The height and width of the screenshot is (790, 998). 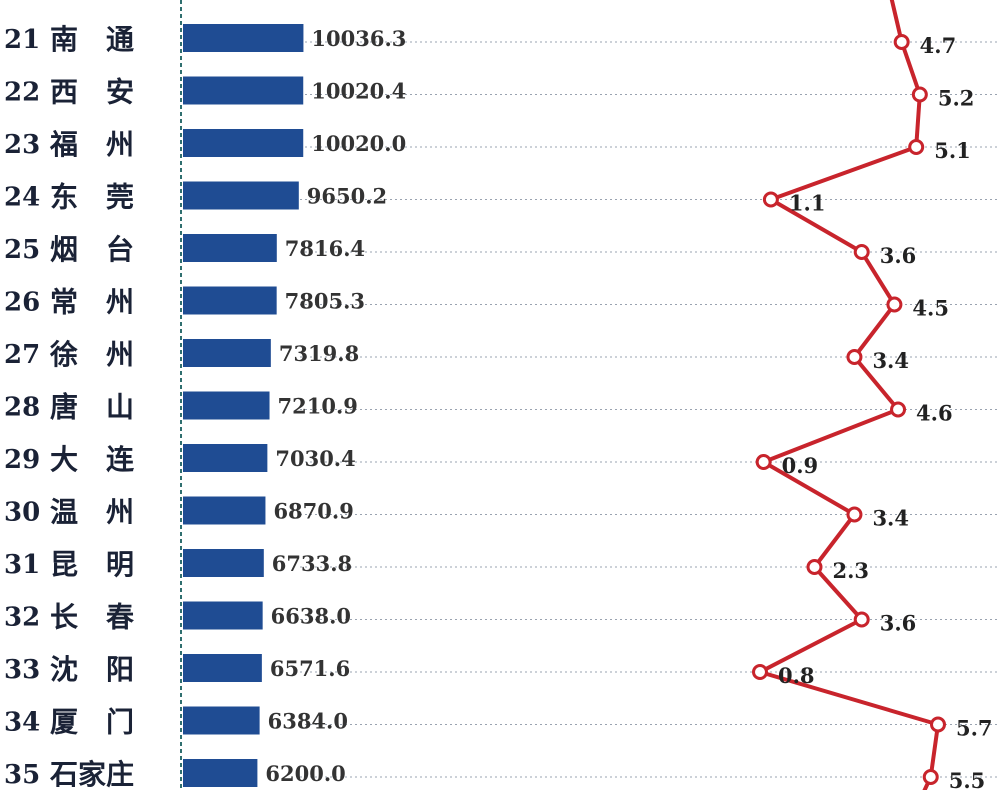 What do you see at coordinates (796, 675) in the screenshot?
I see `growth-label: 0.8` at bounding box center [796, 675].